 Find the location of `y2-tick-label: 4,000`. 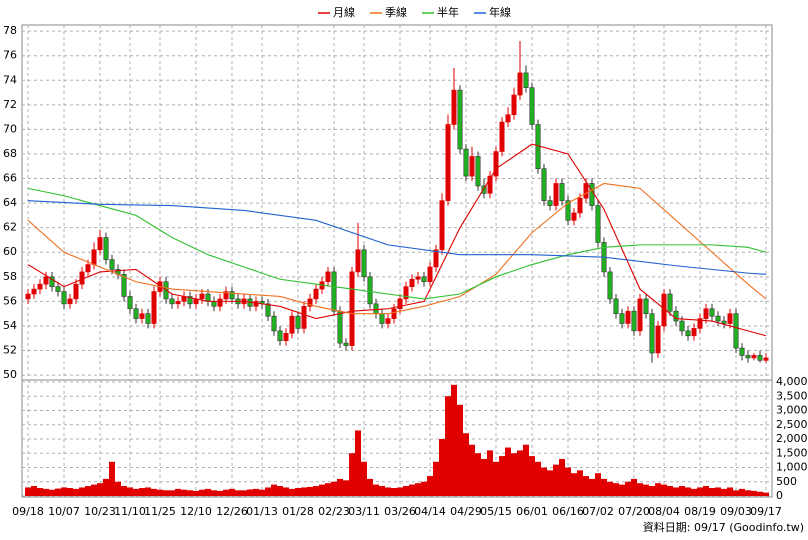

y2-tick-label: 4,000 is located at coordinates (792, 381).